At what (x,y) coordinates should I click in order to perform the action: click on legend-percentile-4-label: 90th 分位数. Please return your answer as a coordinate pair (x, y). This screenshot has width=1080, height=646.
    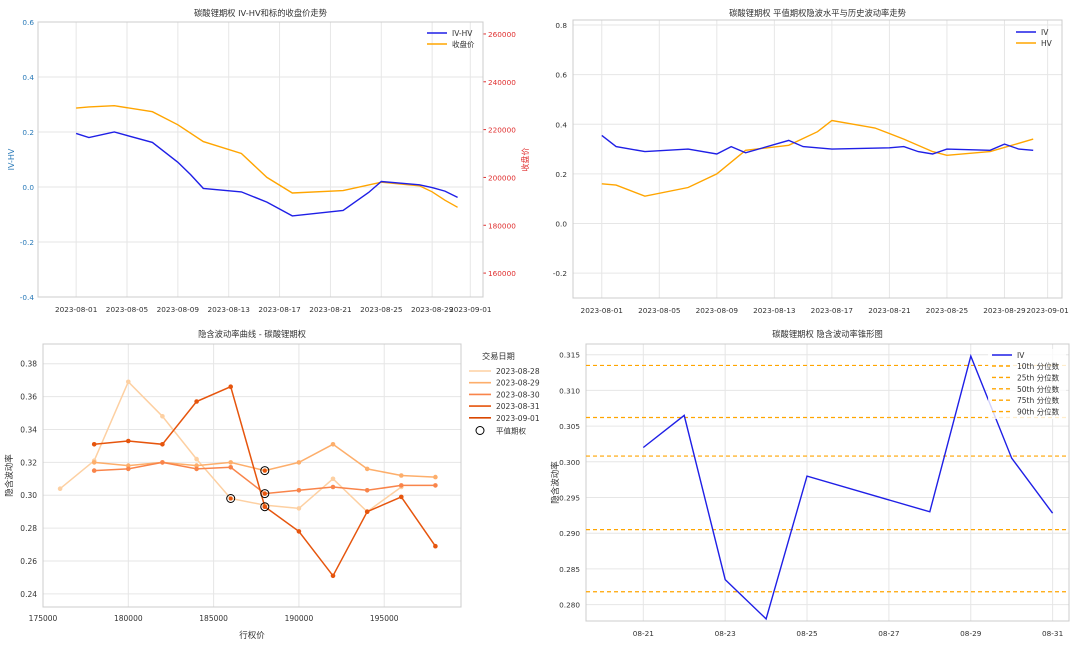
    Looking at the image, I should click on (1038, 412).